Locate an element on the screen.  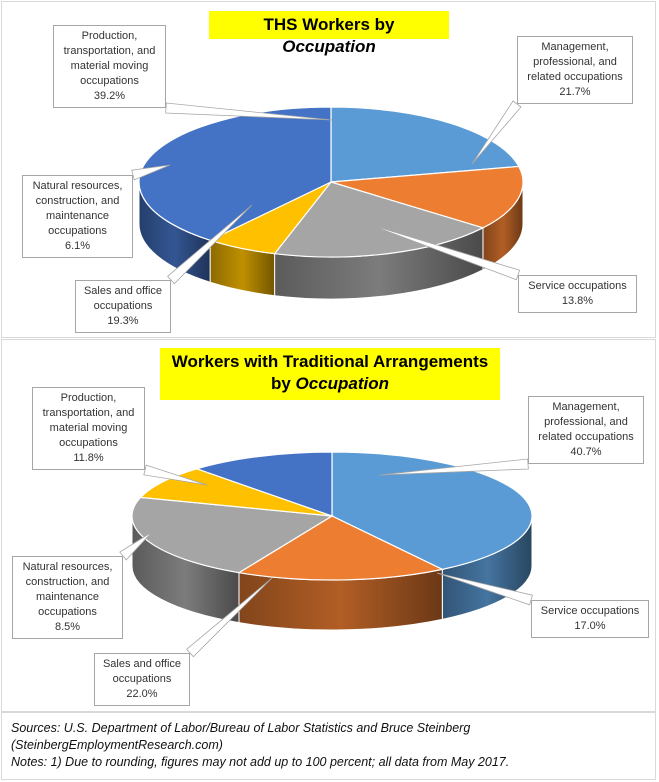
data-label-sales-office: Sales and office occupations 22.0% is located at coordinates (142, 679).